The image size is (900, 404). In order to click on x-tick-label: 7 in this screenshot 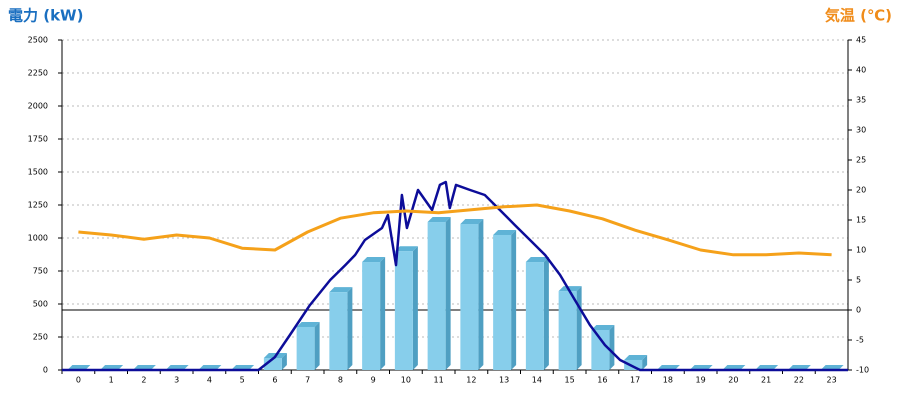, I will do `click(307, 380)`.